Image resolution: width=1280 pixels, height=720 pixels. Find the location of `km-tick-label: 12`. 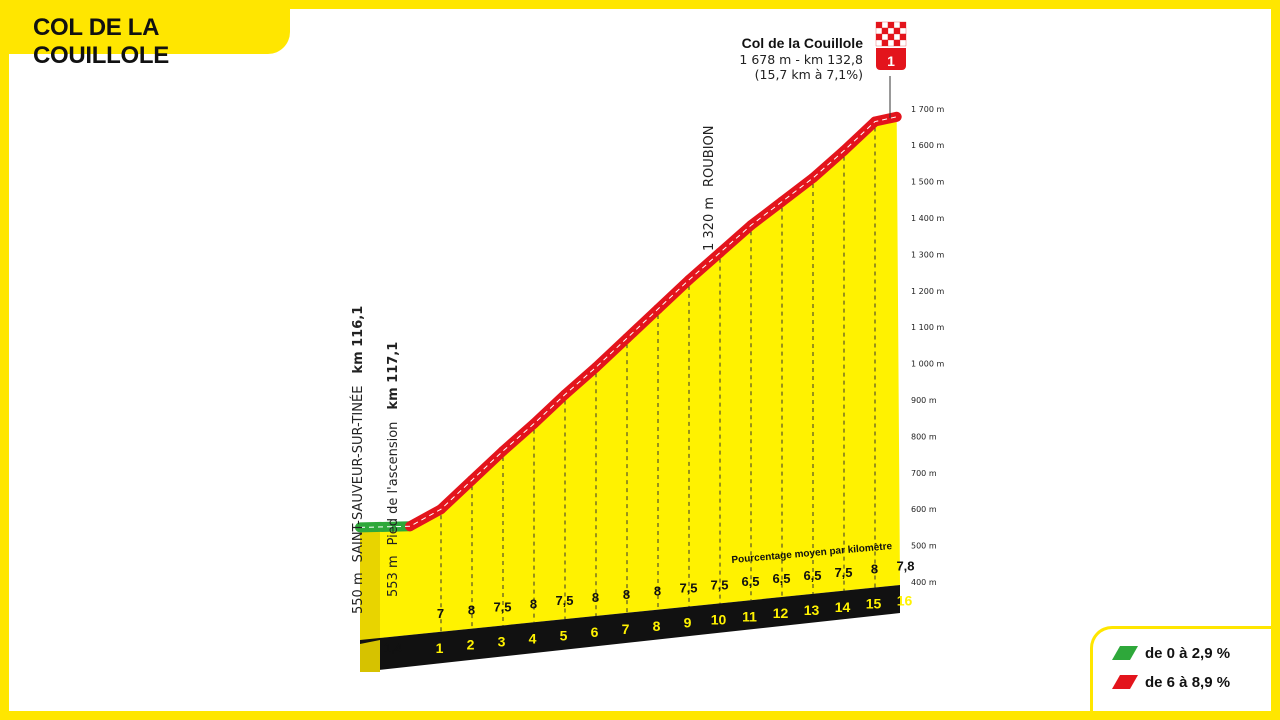

km-tick-label: 12 is located at coordinates (781, 613).